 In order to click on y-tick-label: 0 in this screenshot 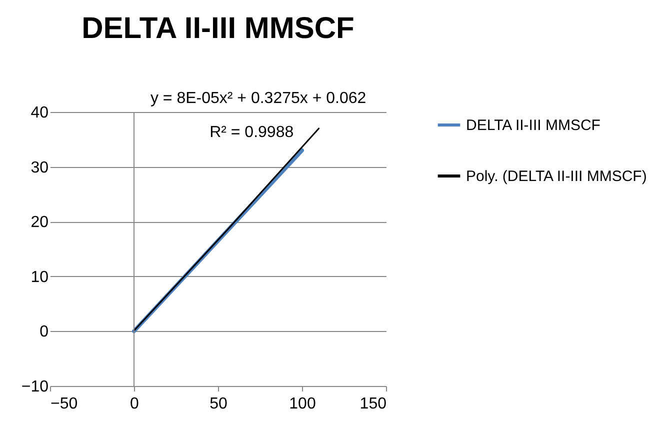, I will do `click(44, 332)`.